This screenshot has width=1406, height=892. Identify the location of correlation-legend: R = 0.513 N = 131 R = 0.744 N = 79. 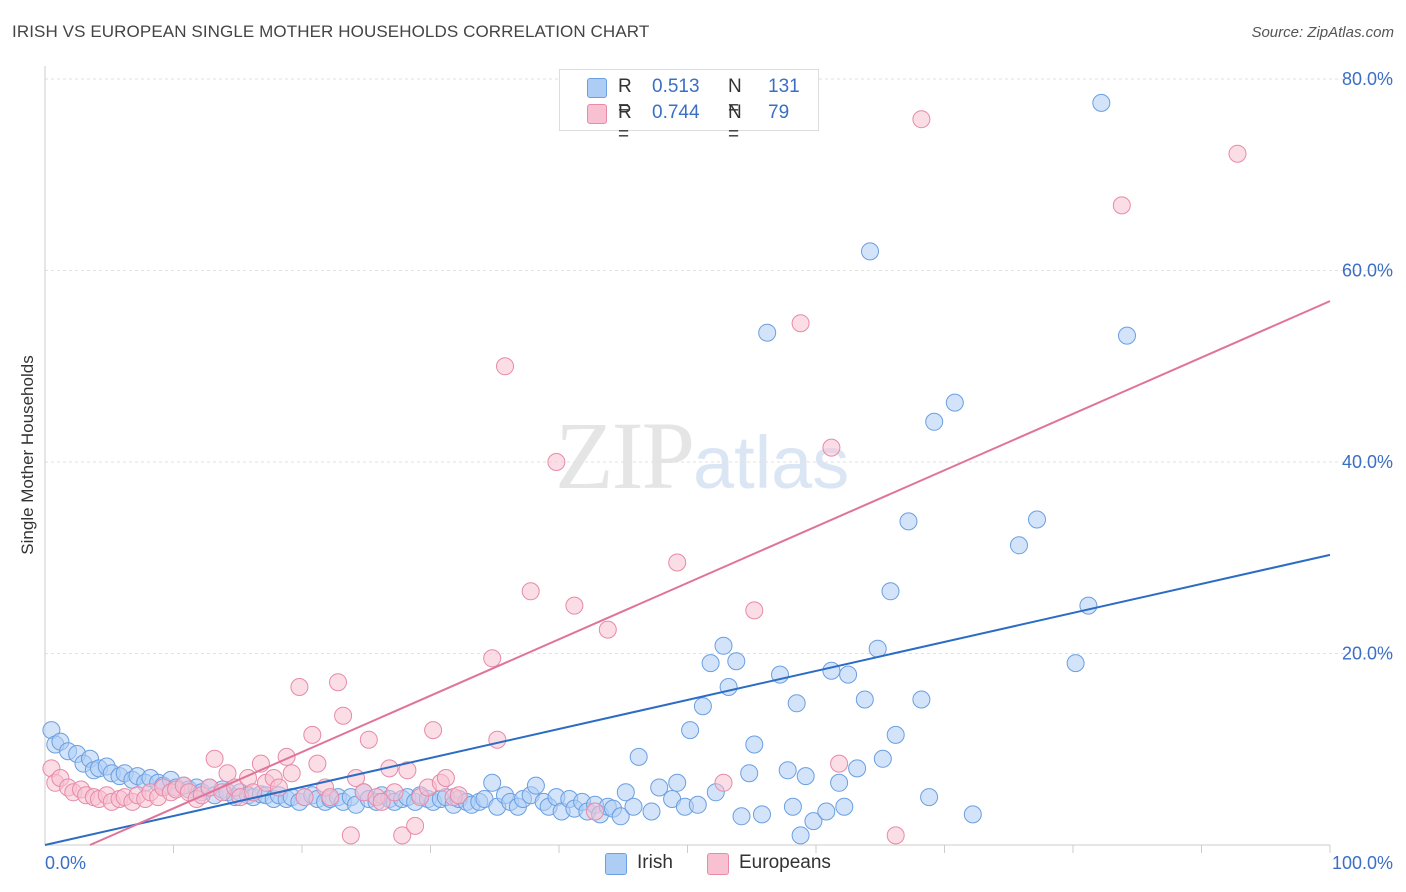
(689, 107).